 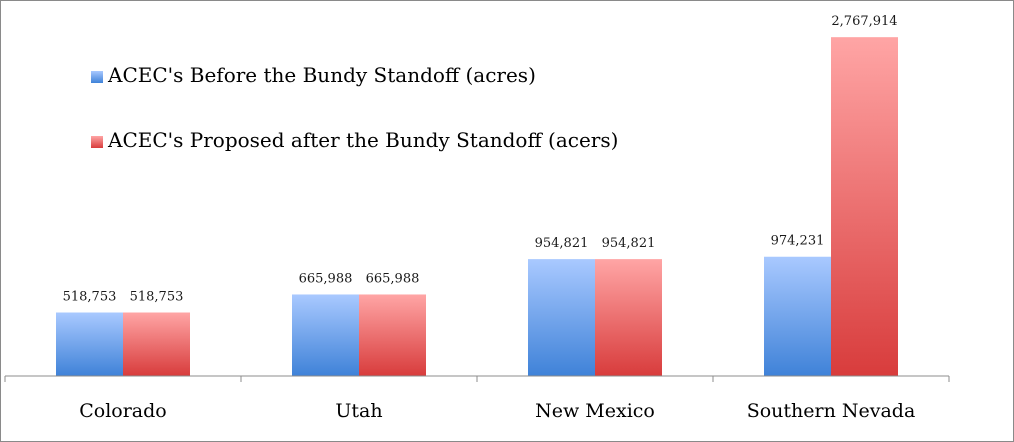 I want to click on bar-proposed-colorado, so click(x=156, y=344).